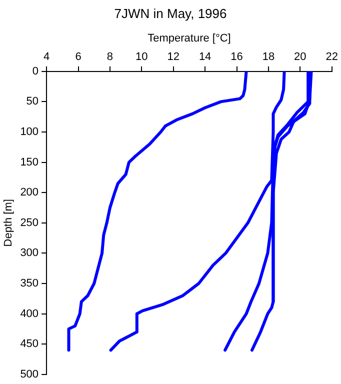  Describe the element at coordinates (110, 56) in the screenshot. I see `x-tick-label: 8` at that location.